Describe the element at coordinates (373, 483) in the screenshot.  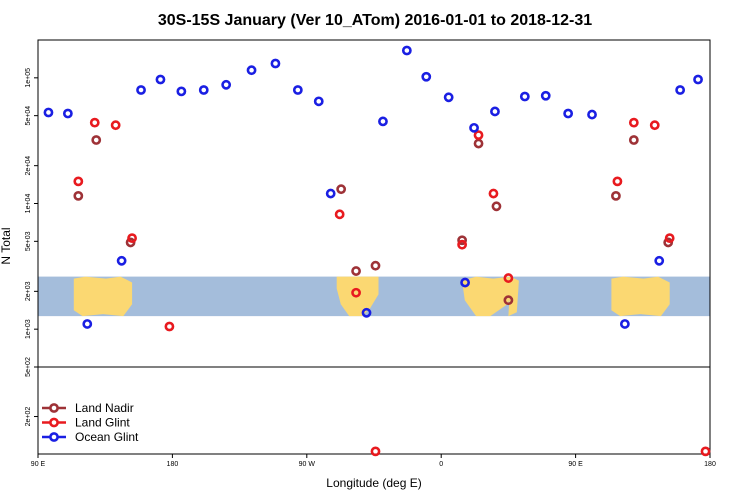
I see `x-axis-label: Longitude (deg E)` at that location.